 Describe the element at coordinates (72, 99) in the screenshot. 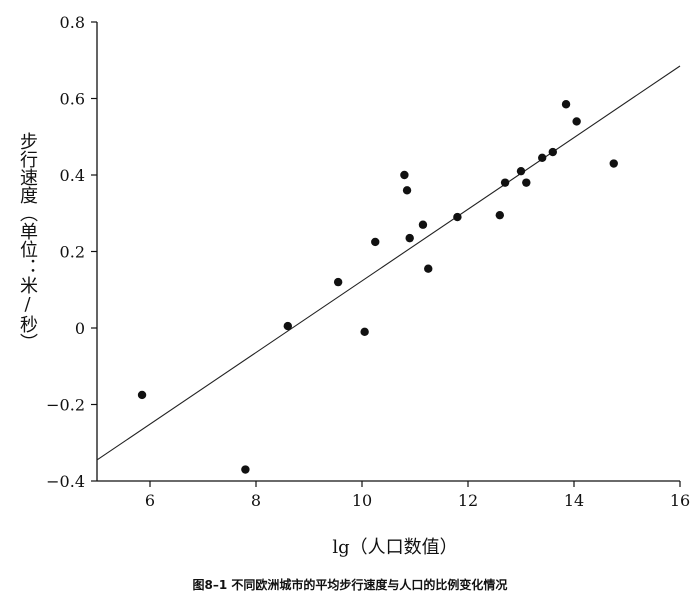

I see `y-tick-label: 0.6` at that location.